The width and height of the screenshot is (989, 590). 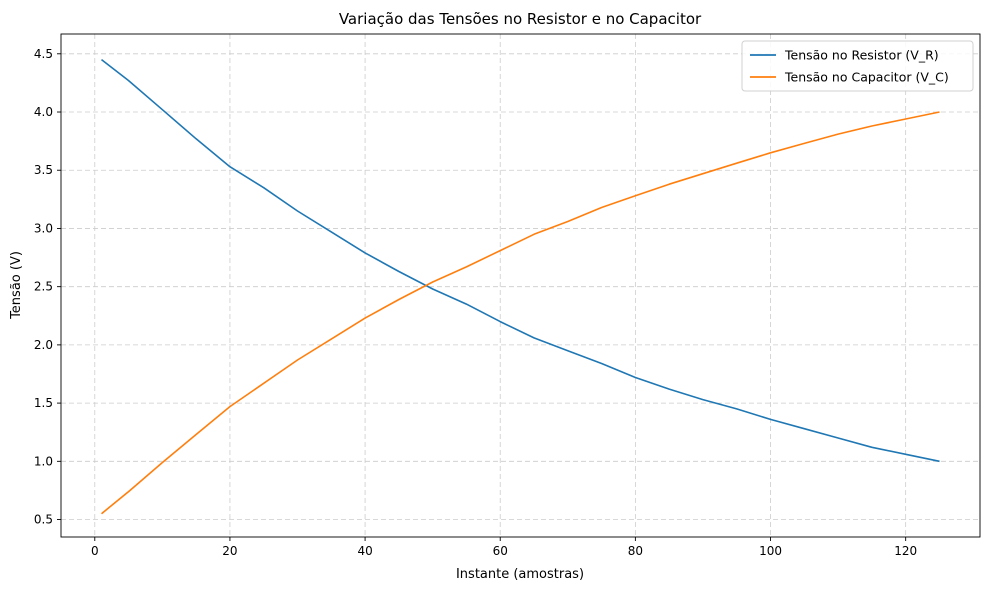 What do you see at coordinates (43, 228) in the screenshot?
I see `y-tick-label: 3.0` at bounding box center [43, 228].